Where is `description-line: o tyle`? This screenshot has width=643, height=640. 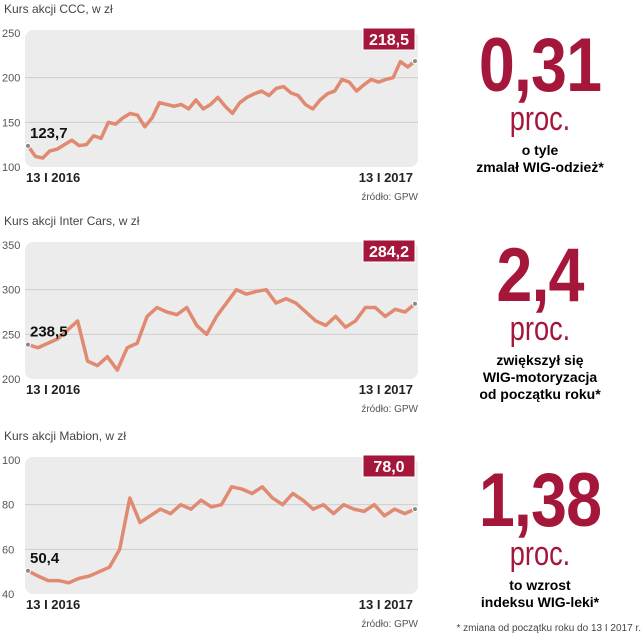
description-line: o tyle is located at coordinates (540, 150).